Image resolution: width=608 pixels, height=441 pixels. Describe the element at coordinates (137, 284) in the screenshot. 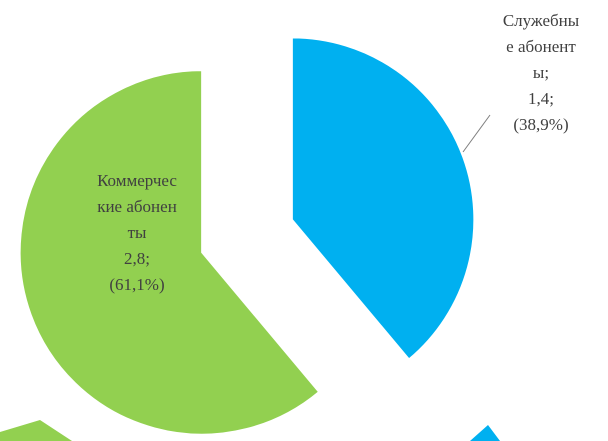

I see `label-percent: (61,1%)` at that location.